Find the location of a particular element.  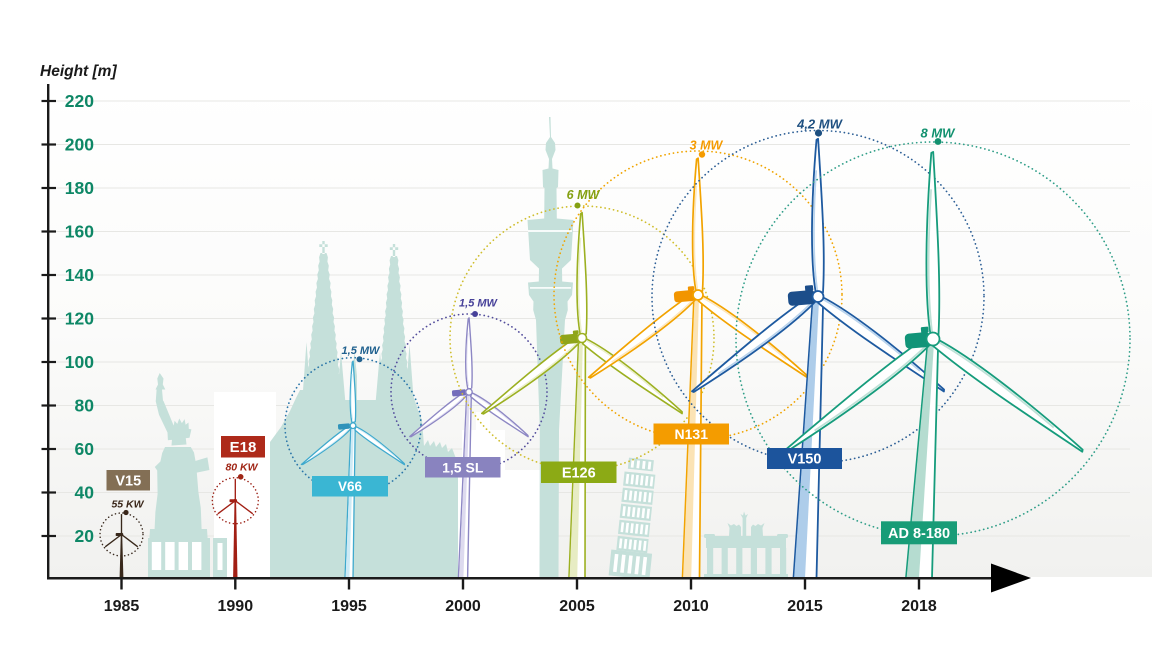

svg-text: AD 8-180 is located at coordinates (919, 534).